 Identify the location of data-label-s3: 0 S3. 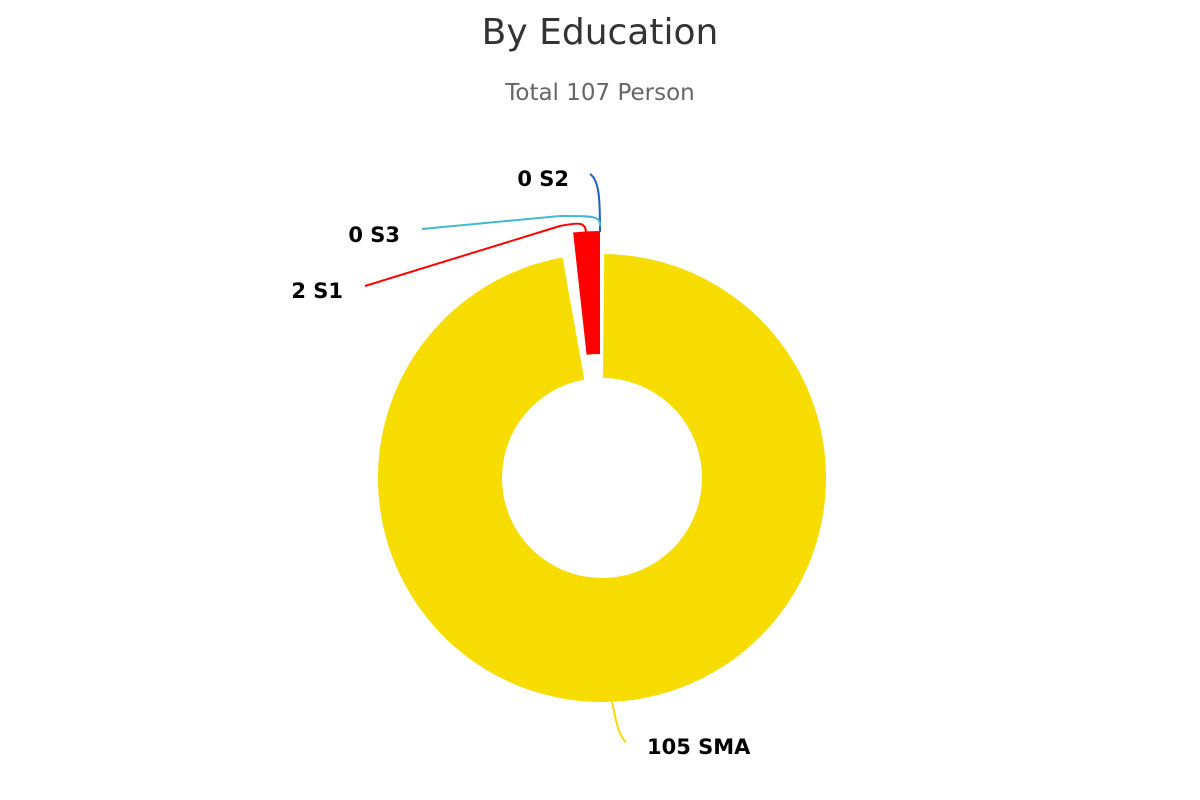
(374, 235).